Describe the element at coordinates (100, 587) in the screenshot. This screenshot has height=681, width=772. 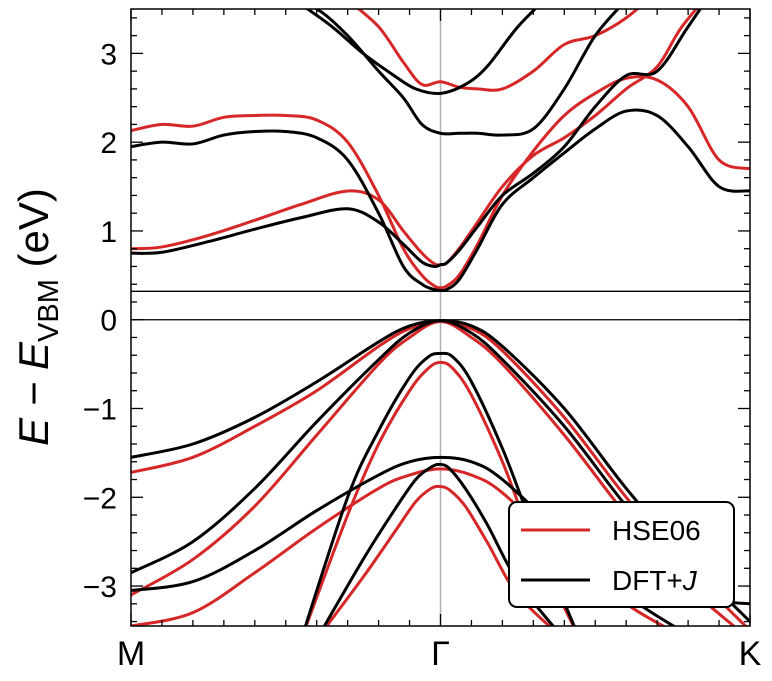
I see `y-tick-label: −3` at that location.